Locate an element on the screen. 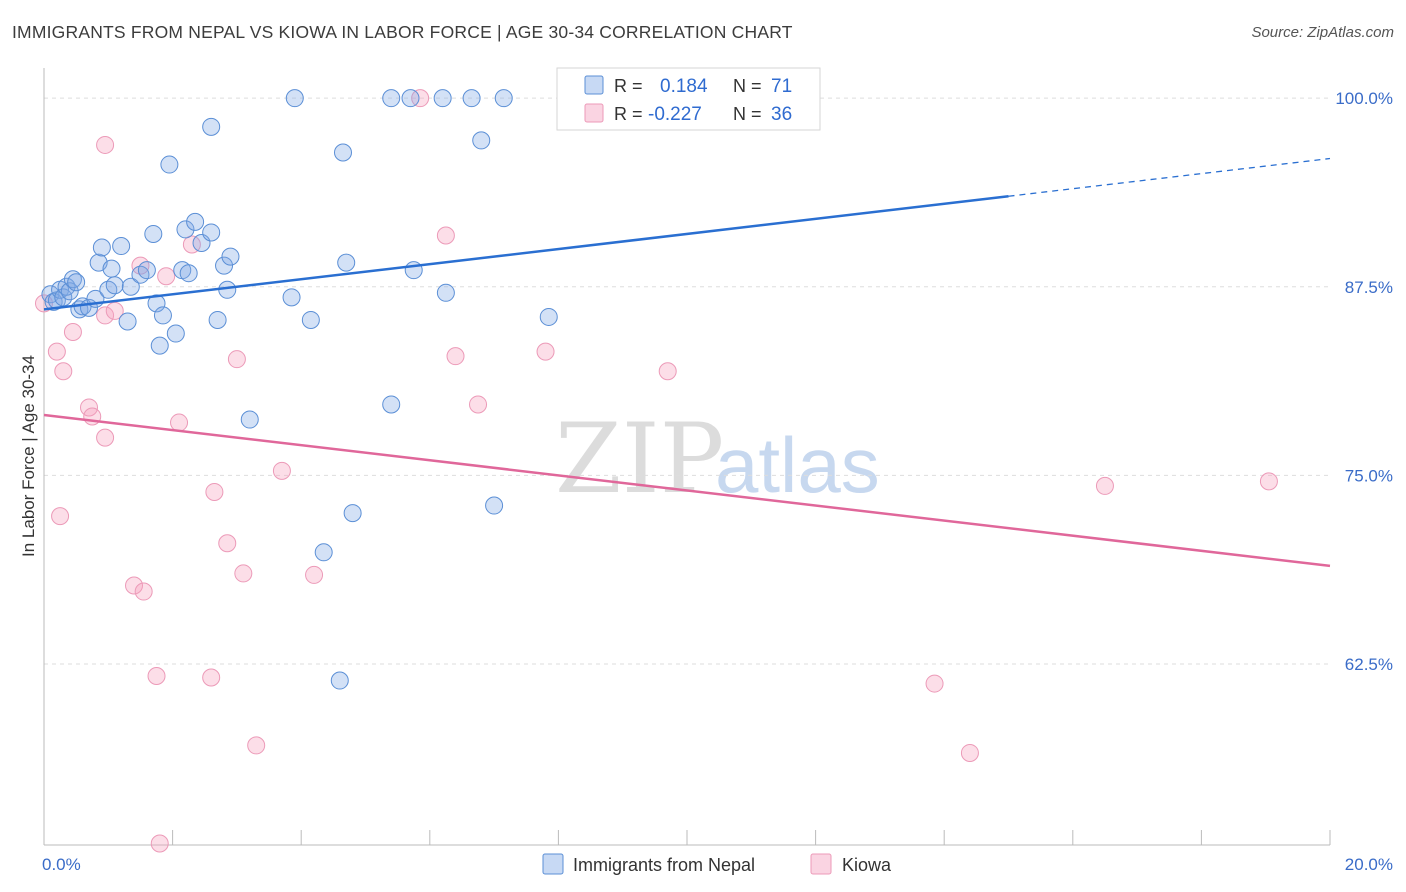  y-tick-label-1: 87.5% is located at coordinates (1369, 287).